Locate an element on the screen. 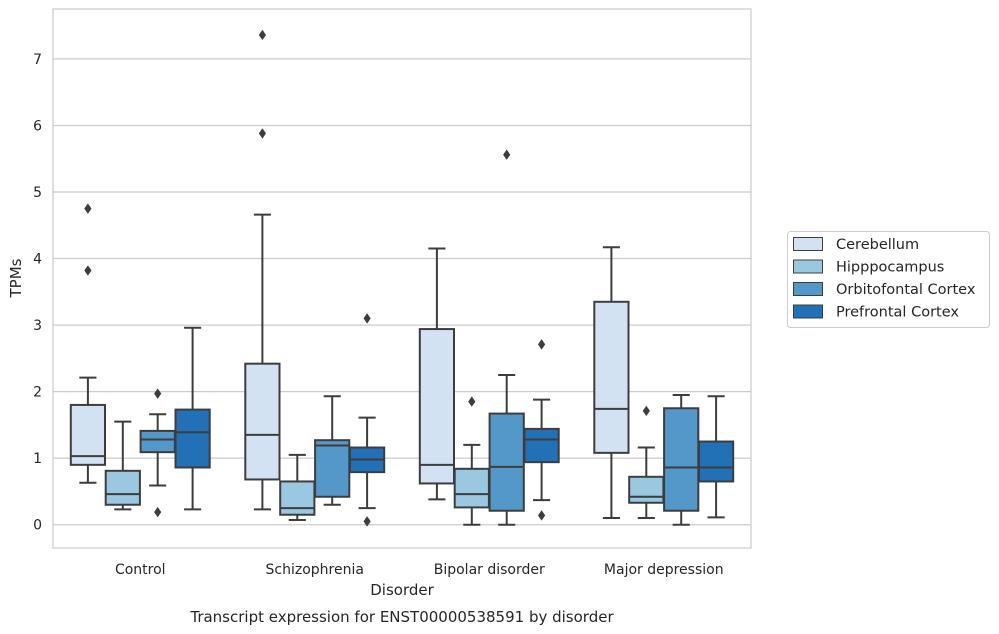 This screenshot has height=634, width=999. legend-label: Prefrontal Cortex is located at coordinates (897, 313).